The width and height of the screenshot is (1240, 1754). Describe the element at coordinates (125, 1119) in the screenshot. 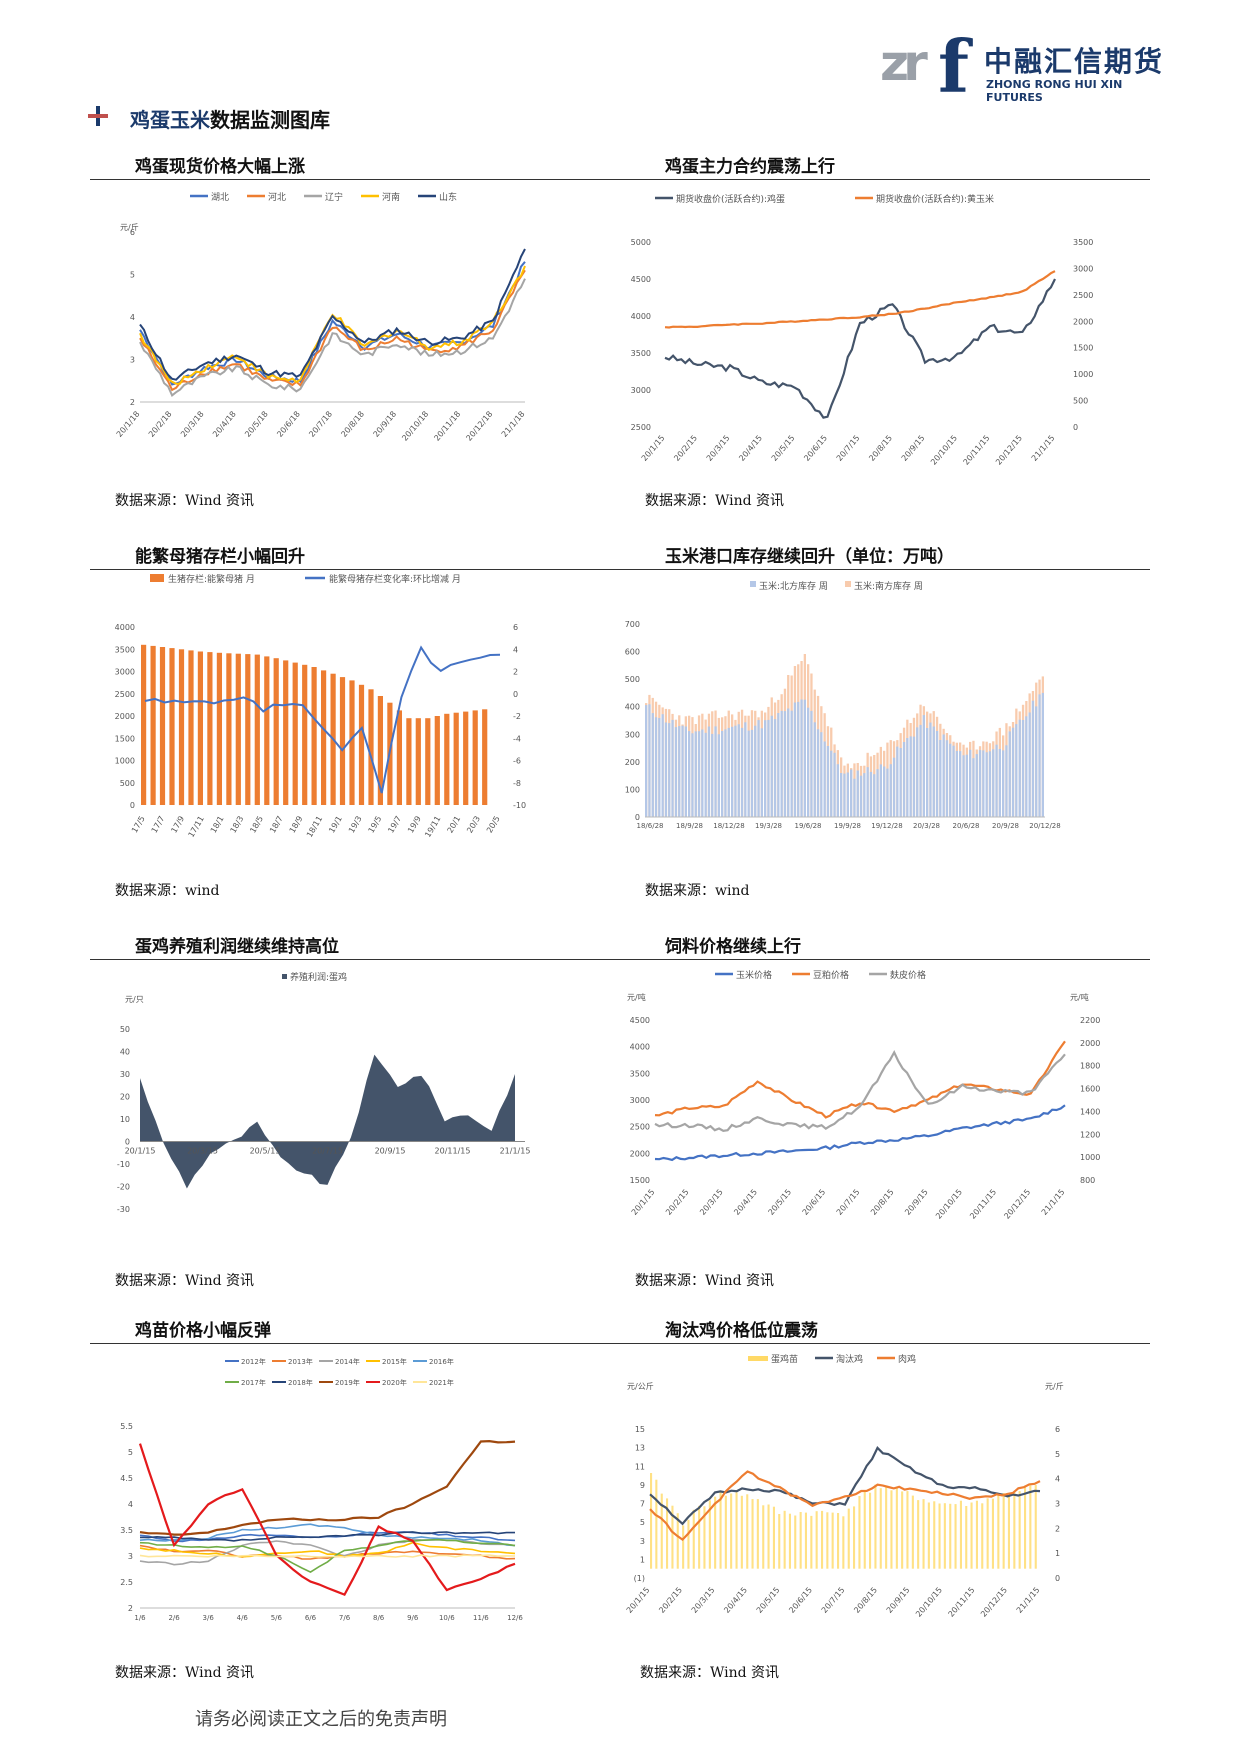

I see `y-tick-label: 10` at that location.